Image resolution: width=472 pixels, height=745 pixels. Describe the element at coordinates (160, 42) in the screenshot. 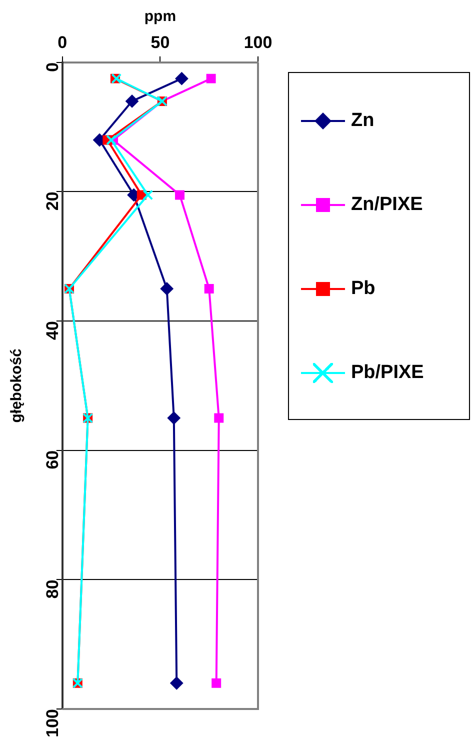

I see `x-tick-label: 50` at that location.